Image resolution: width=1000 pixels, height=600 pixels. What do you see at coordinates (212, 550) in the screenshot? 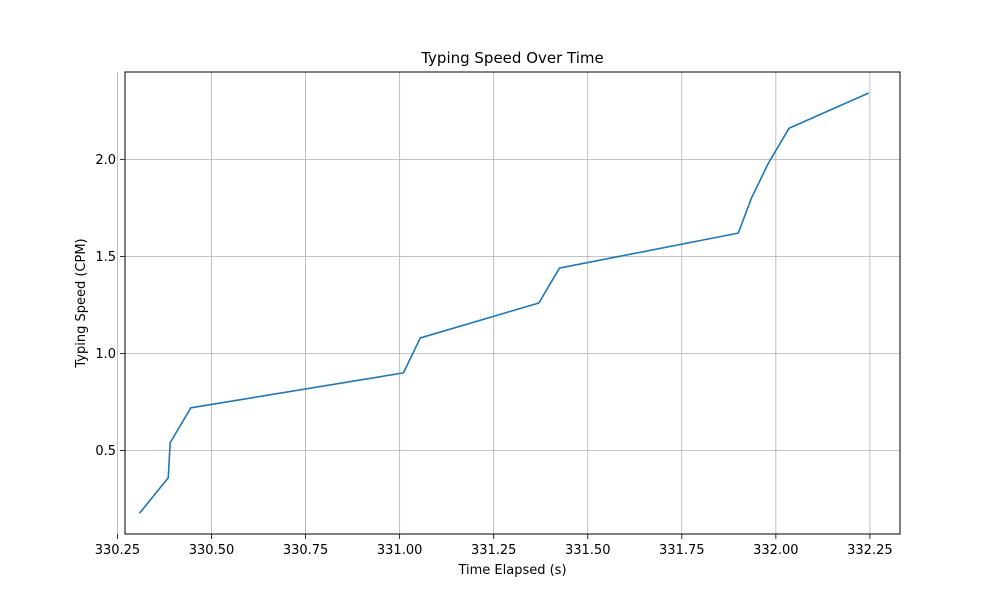
I see `x-tick-label: 330.50` at bounding box center [212, 550].